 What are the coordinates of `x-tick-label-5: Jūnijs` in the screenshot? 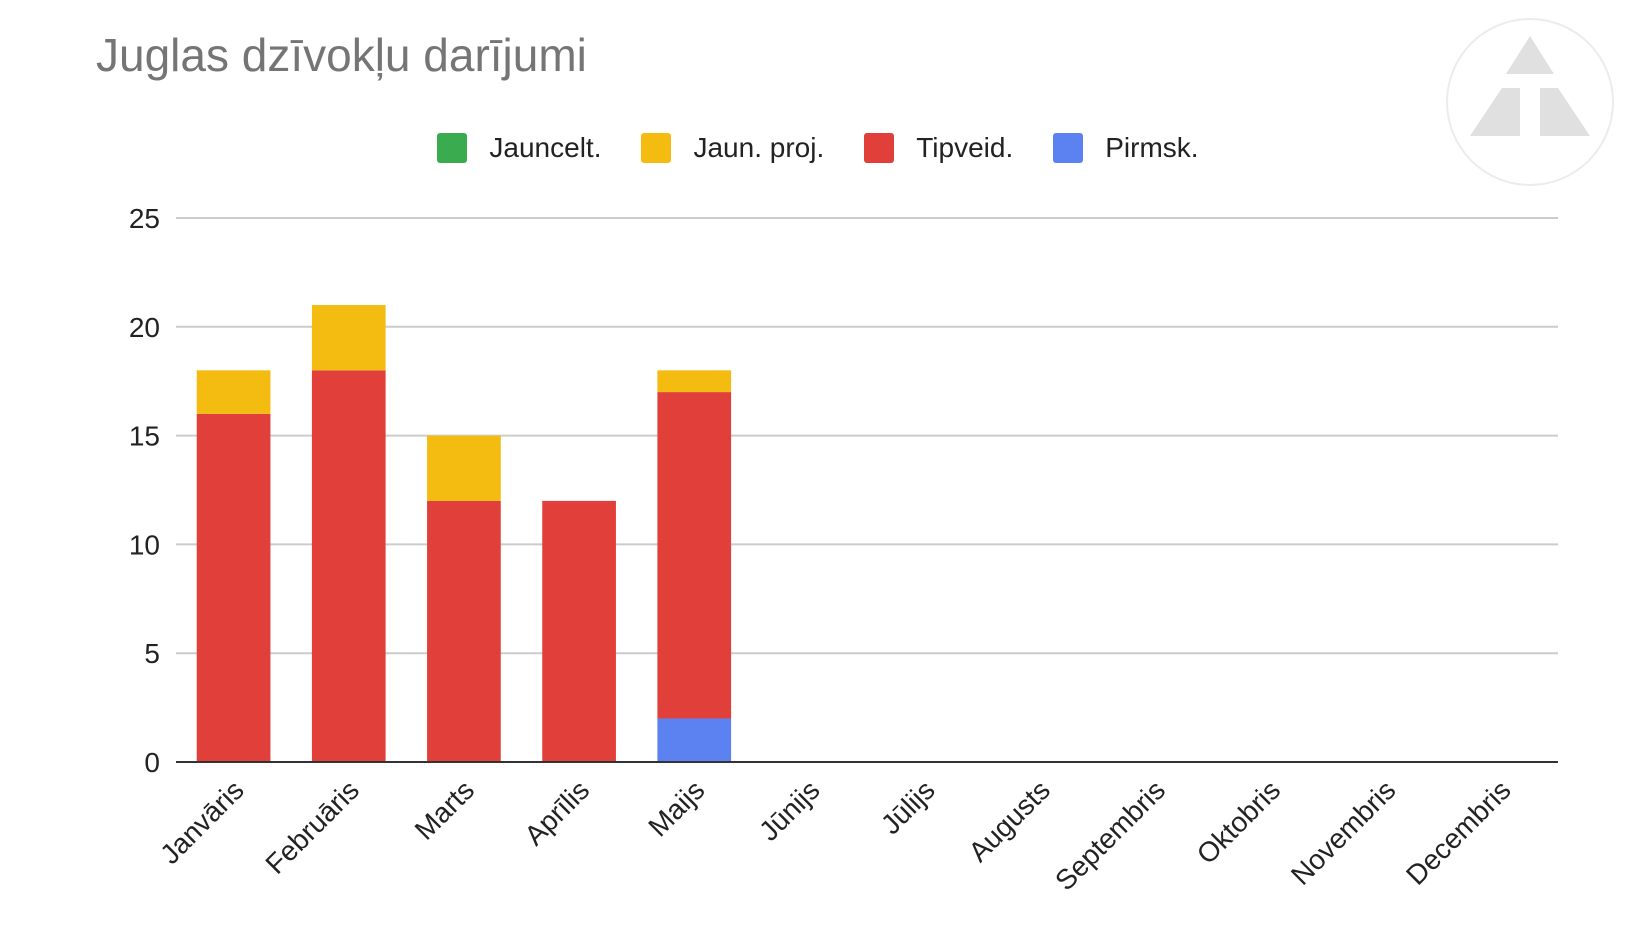 It's located at (789, 810).